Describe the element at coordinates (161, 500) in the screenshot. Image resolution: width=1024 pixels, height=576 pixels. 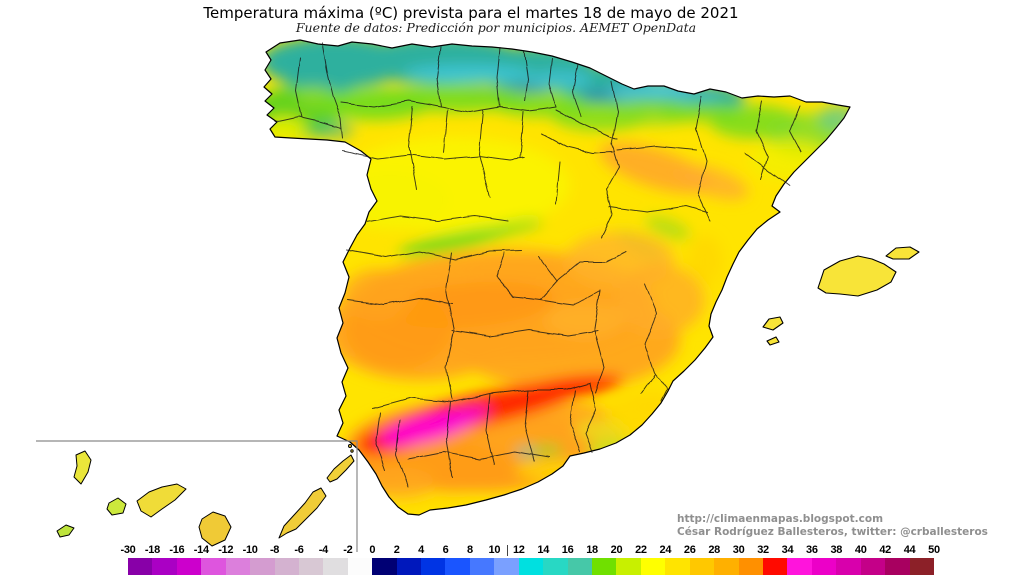
I see `island-tenerife` at that location.